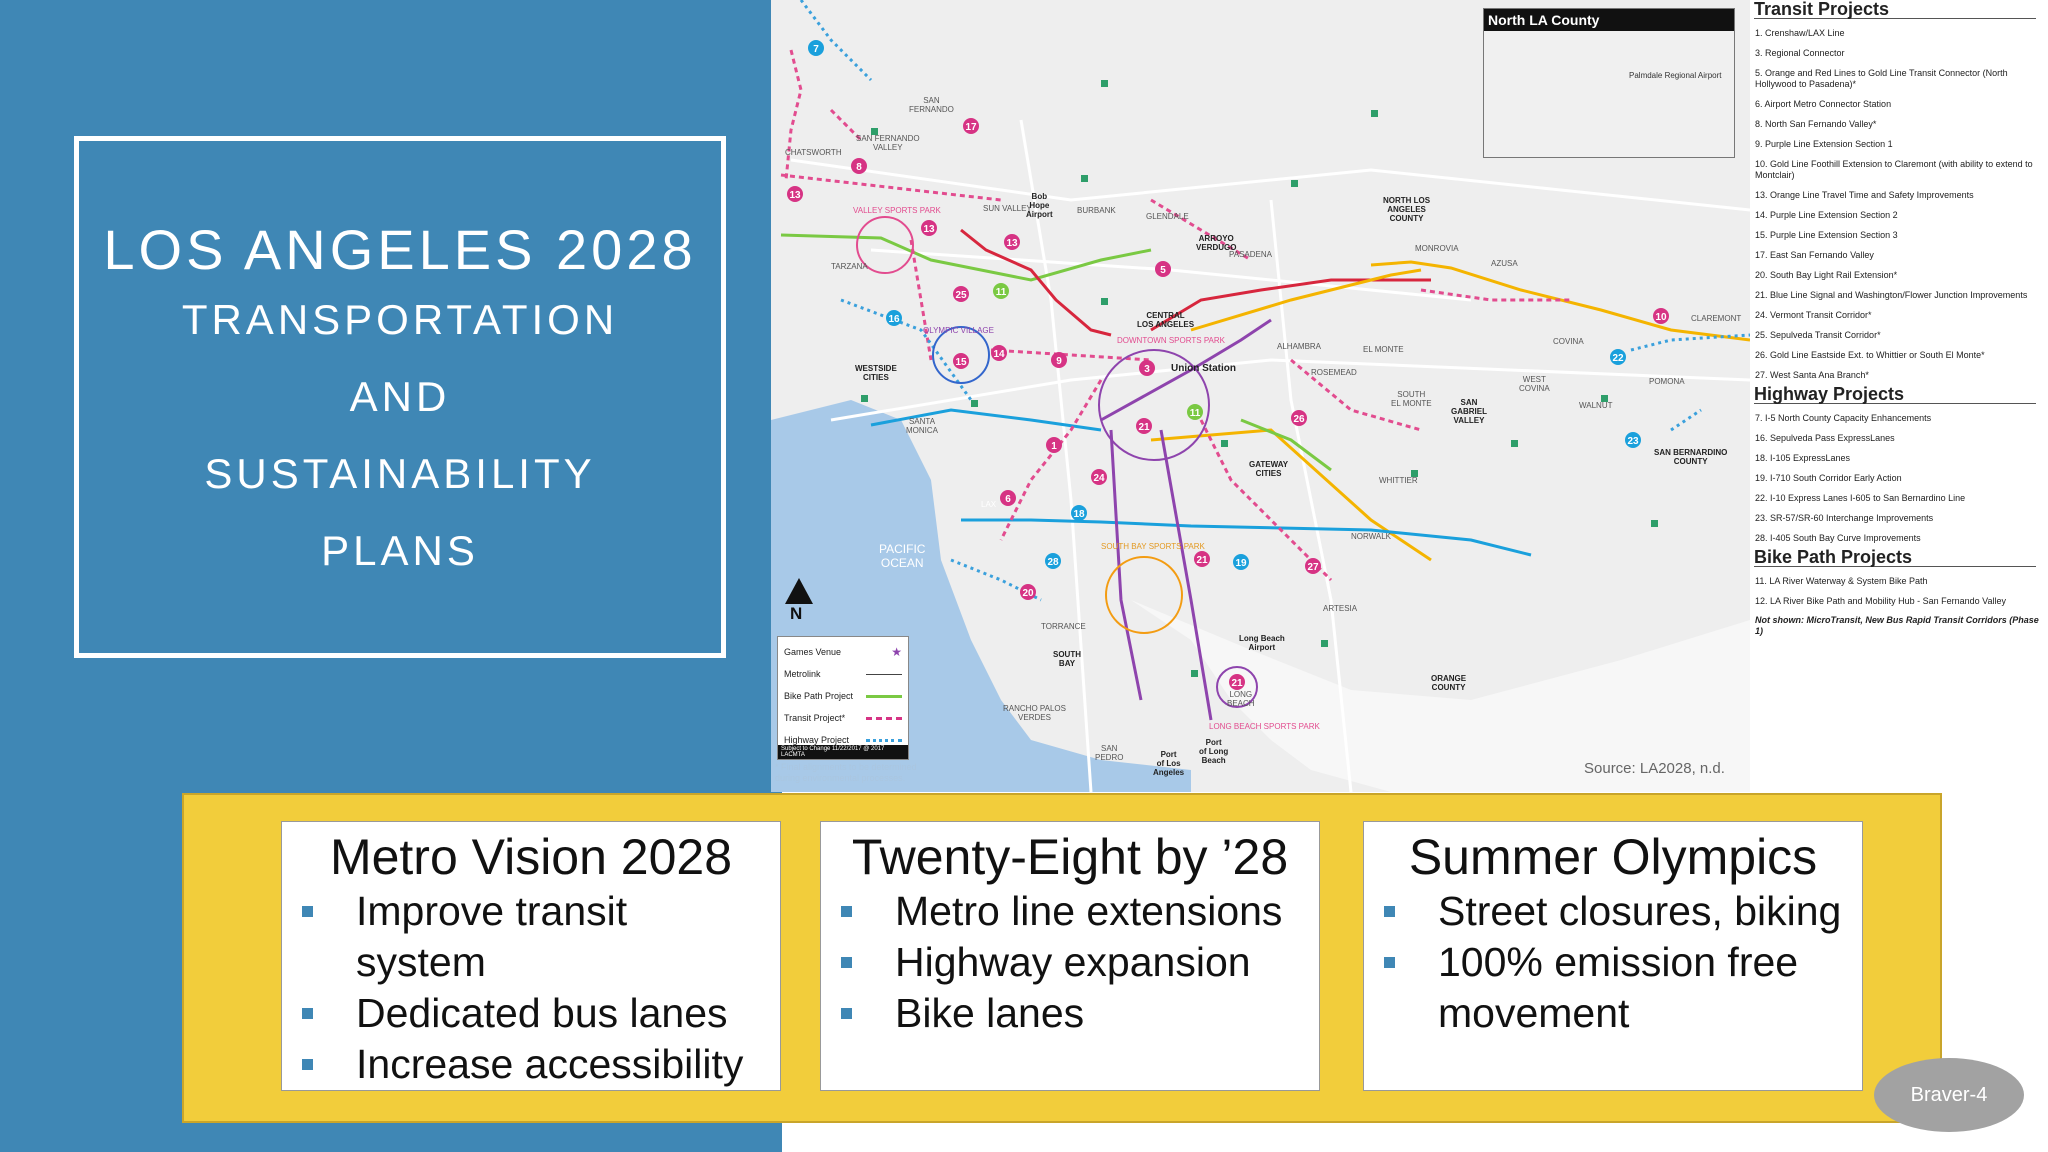  What do you see at coordinates (884, 740) in the screenshot?
I see `highway-swatch` at bounding box center [884, 740].